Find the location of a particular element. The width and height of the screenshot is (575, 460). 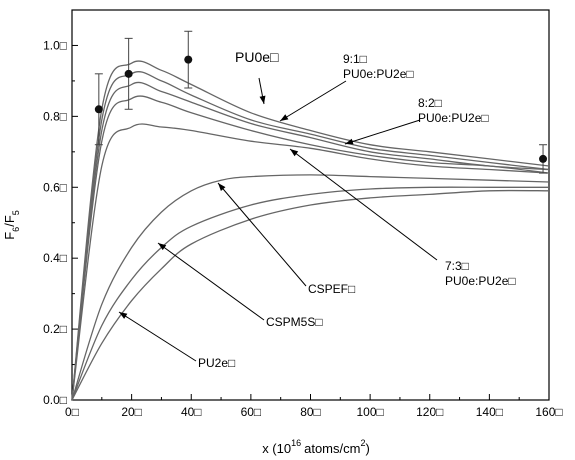

annotation-label: 9:1□ is located at coordinates (355, 59).